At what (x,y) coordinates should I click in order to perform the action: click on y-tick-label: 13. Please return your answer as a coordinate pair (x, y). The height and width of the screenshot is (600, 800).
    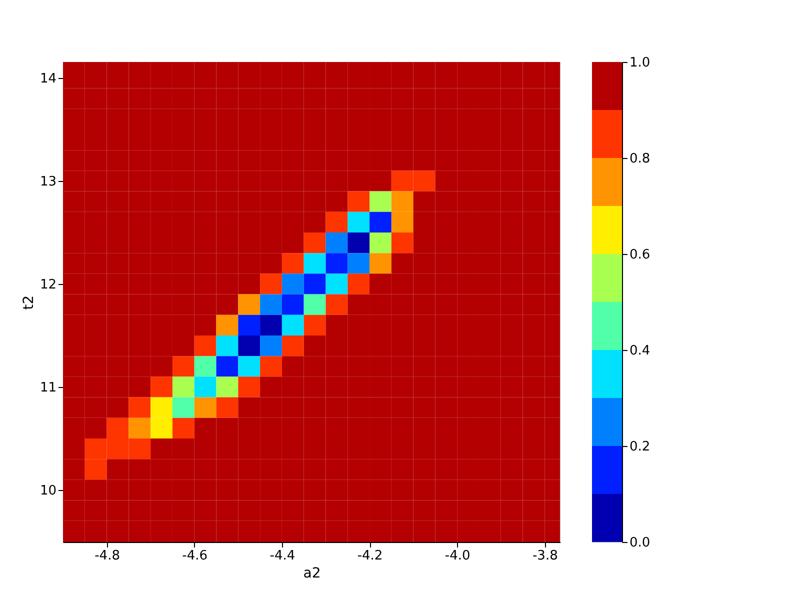
    Looking at the image, I should click on (48, 182).